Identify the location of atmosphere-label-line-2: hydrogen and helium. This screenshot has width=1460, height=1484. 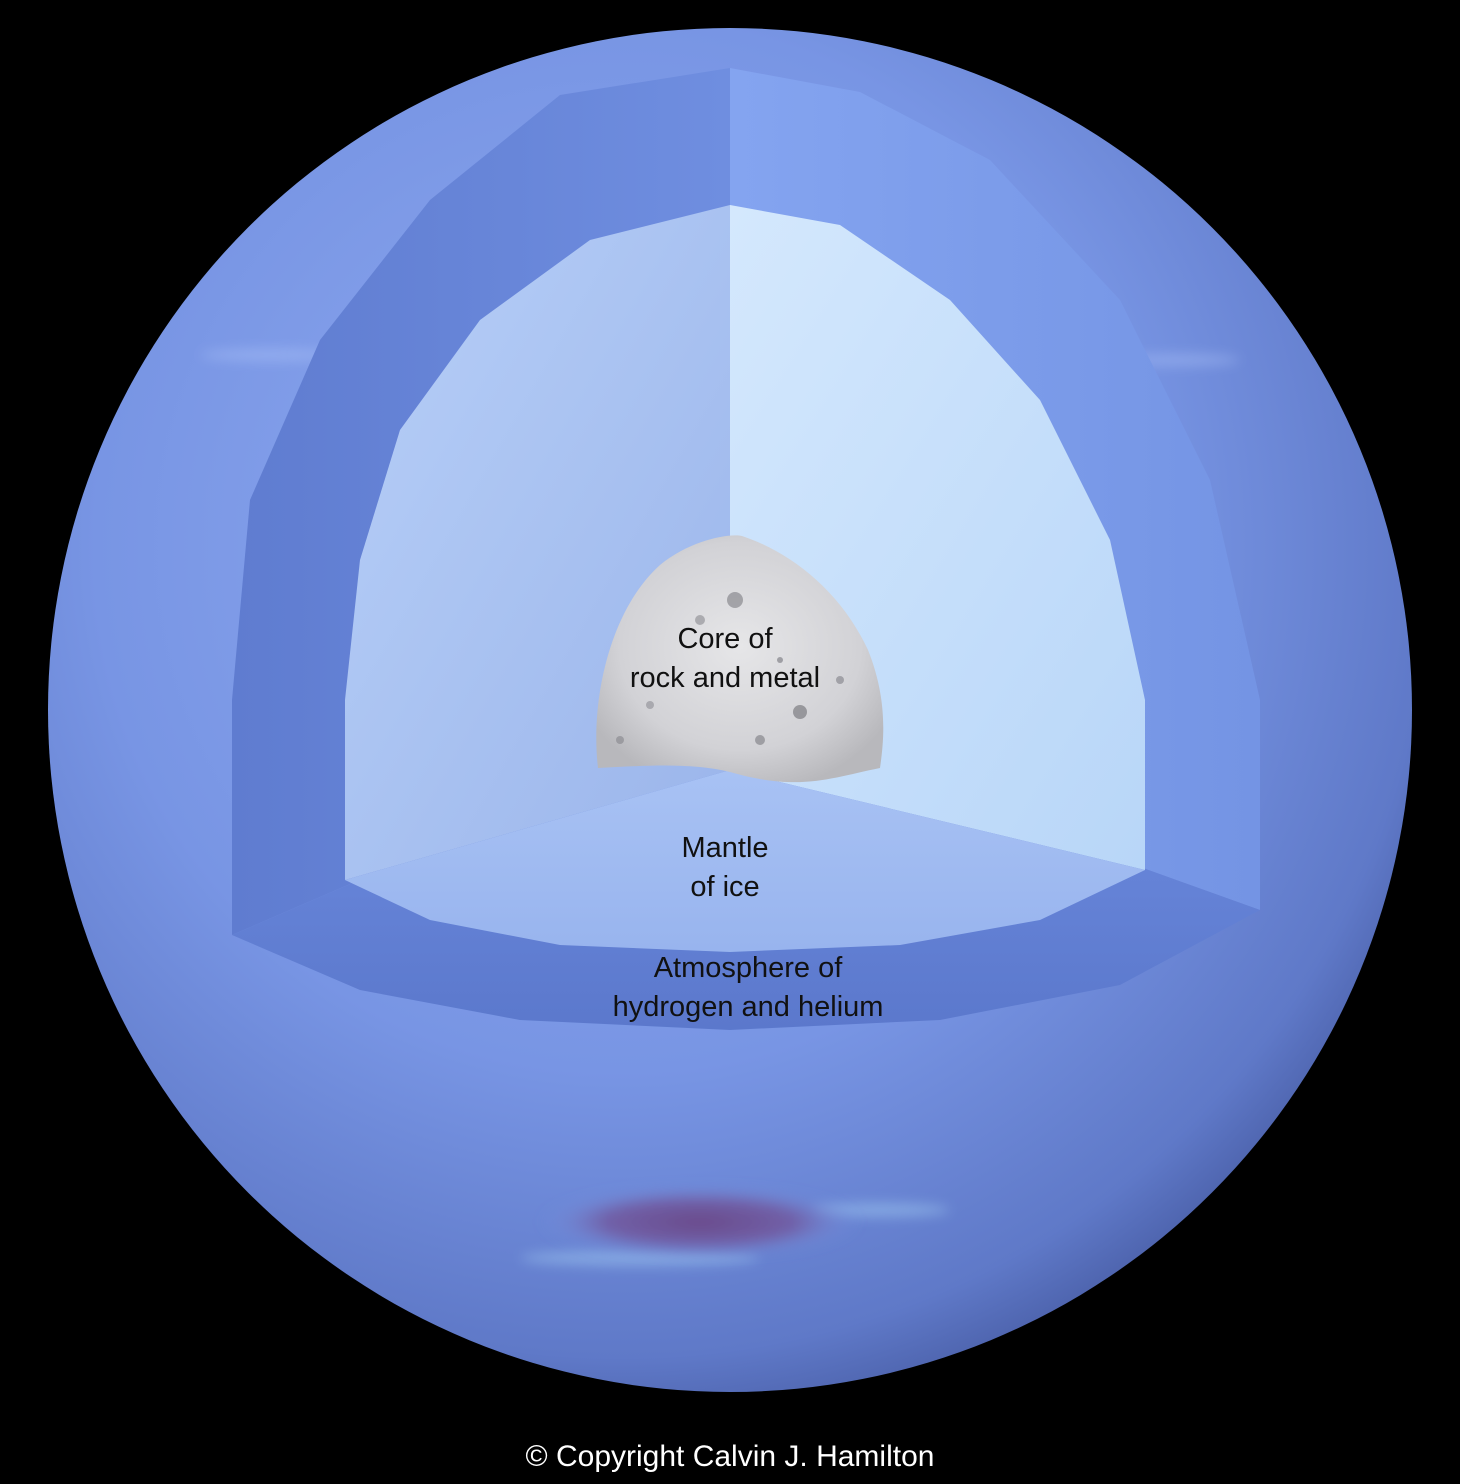
(748, 1007).